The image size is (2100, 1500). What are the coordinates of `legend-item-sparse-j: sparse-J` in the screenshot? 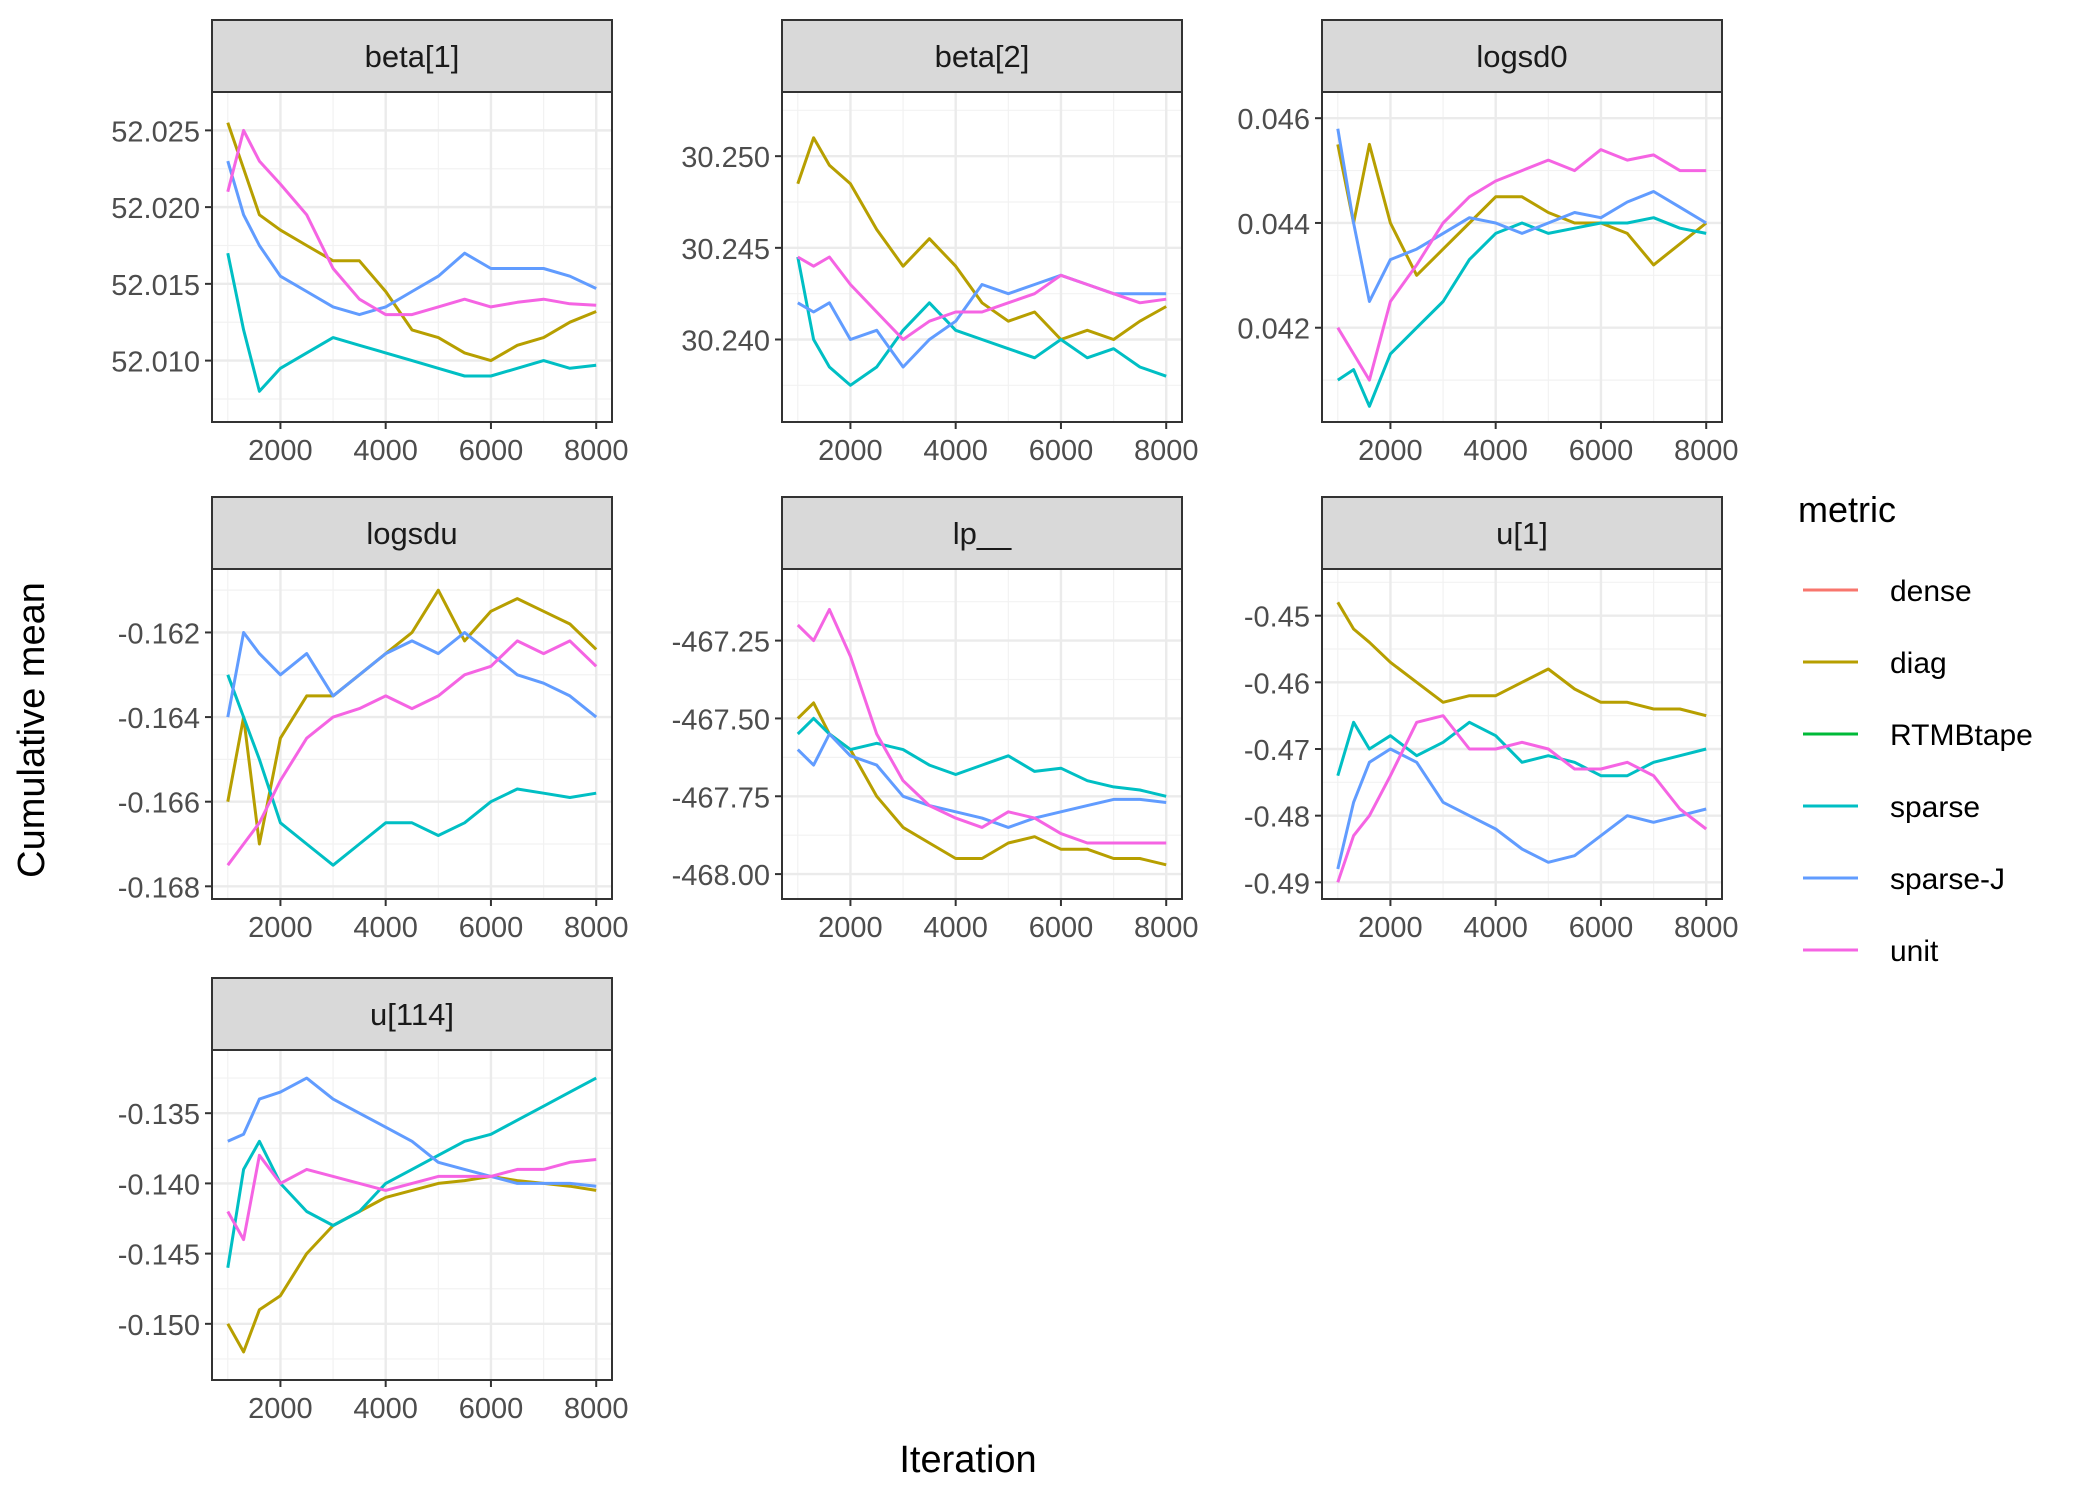 It's located at (1904, 879).